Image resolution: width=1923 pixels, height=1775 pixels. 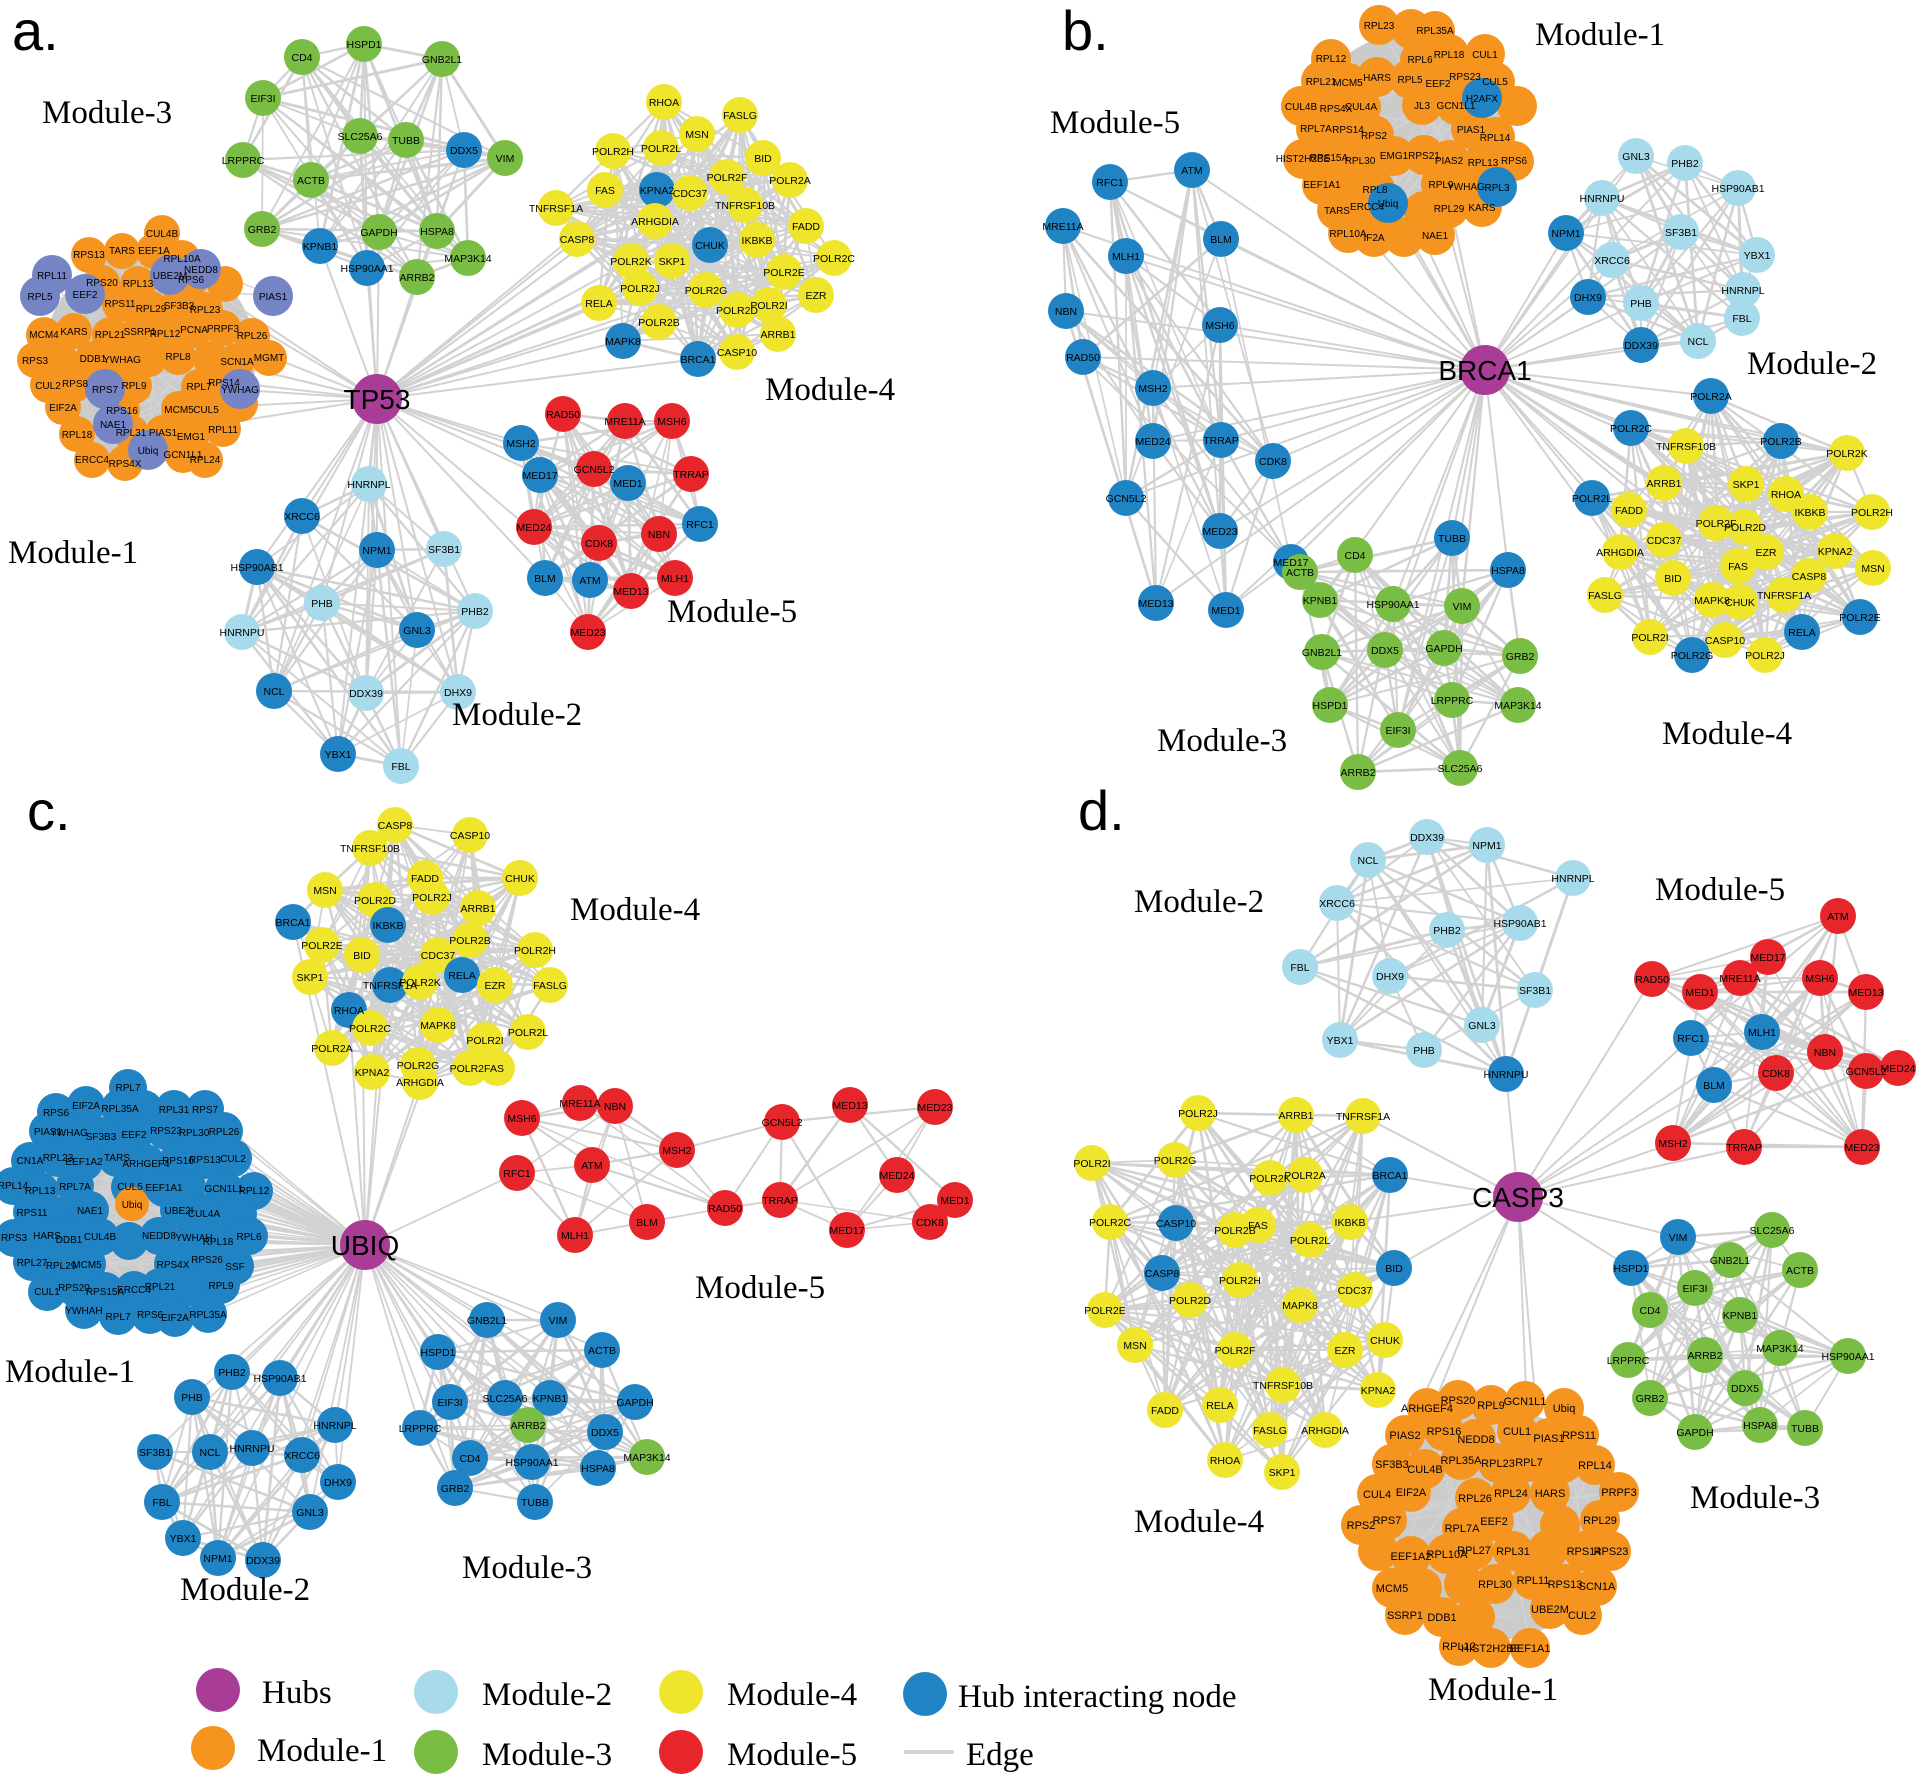 What do you see at coordinates (1110, 1223) in the screenshot?
I see `svg-text: POLR2C` at bounding box center [1110, 1223].